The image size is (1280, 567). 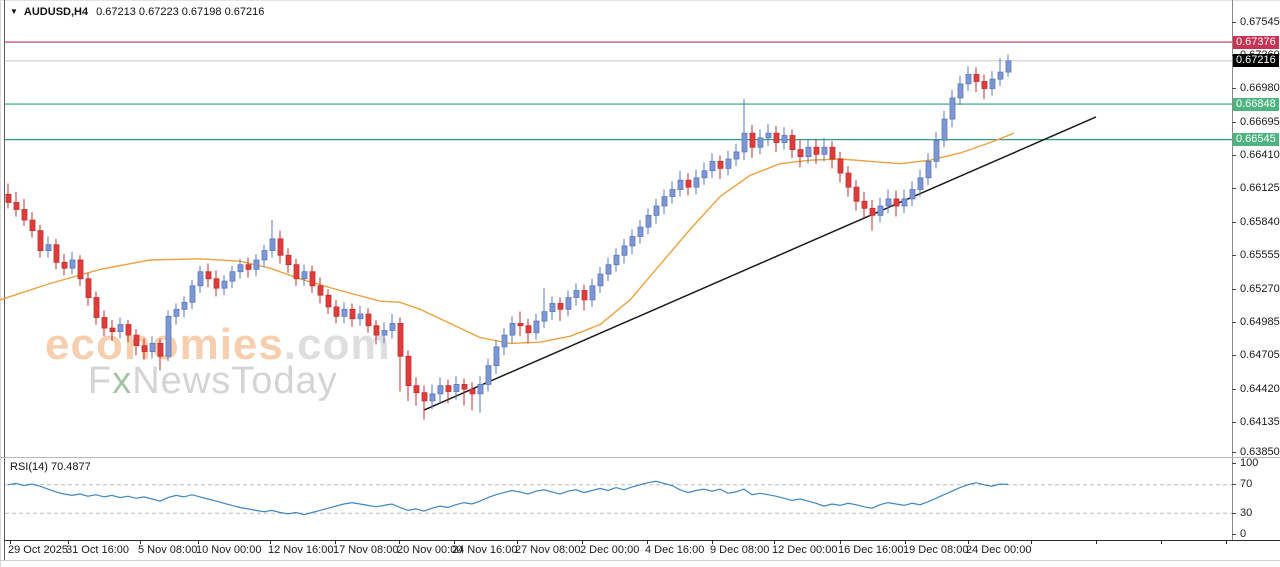 What do you see at coordinates (1260, 121) in the screenshot?
I see `price-label: 0.66695` at bounding box center [1260, 121].